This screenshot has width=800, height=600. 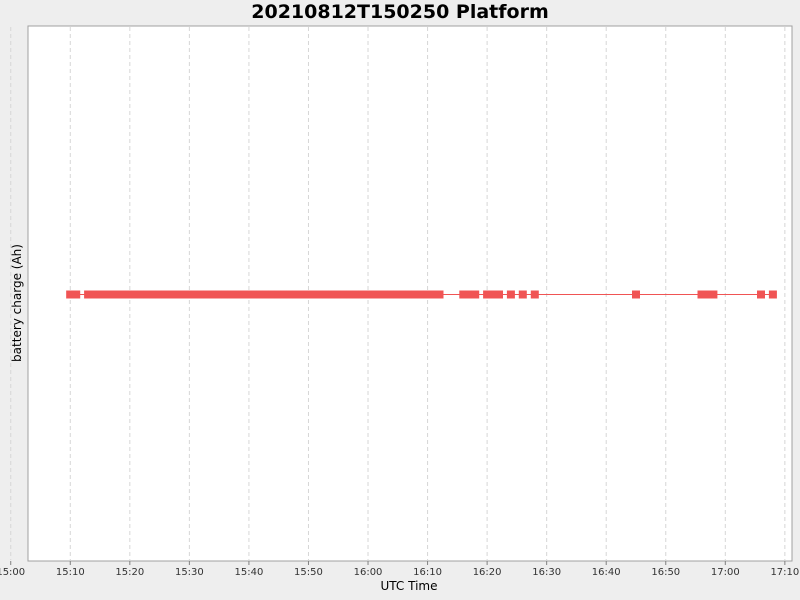 I want to click on x-axis-label: UTC Time, so click(x=409, y=586).